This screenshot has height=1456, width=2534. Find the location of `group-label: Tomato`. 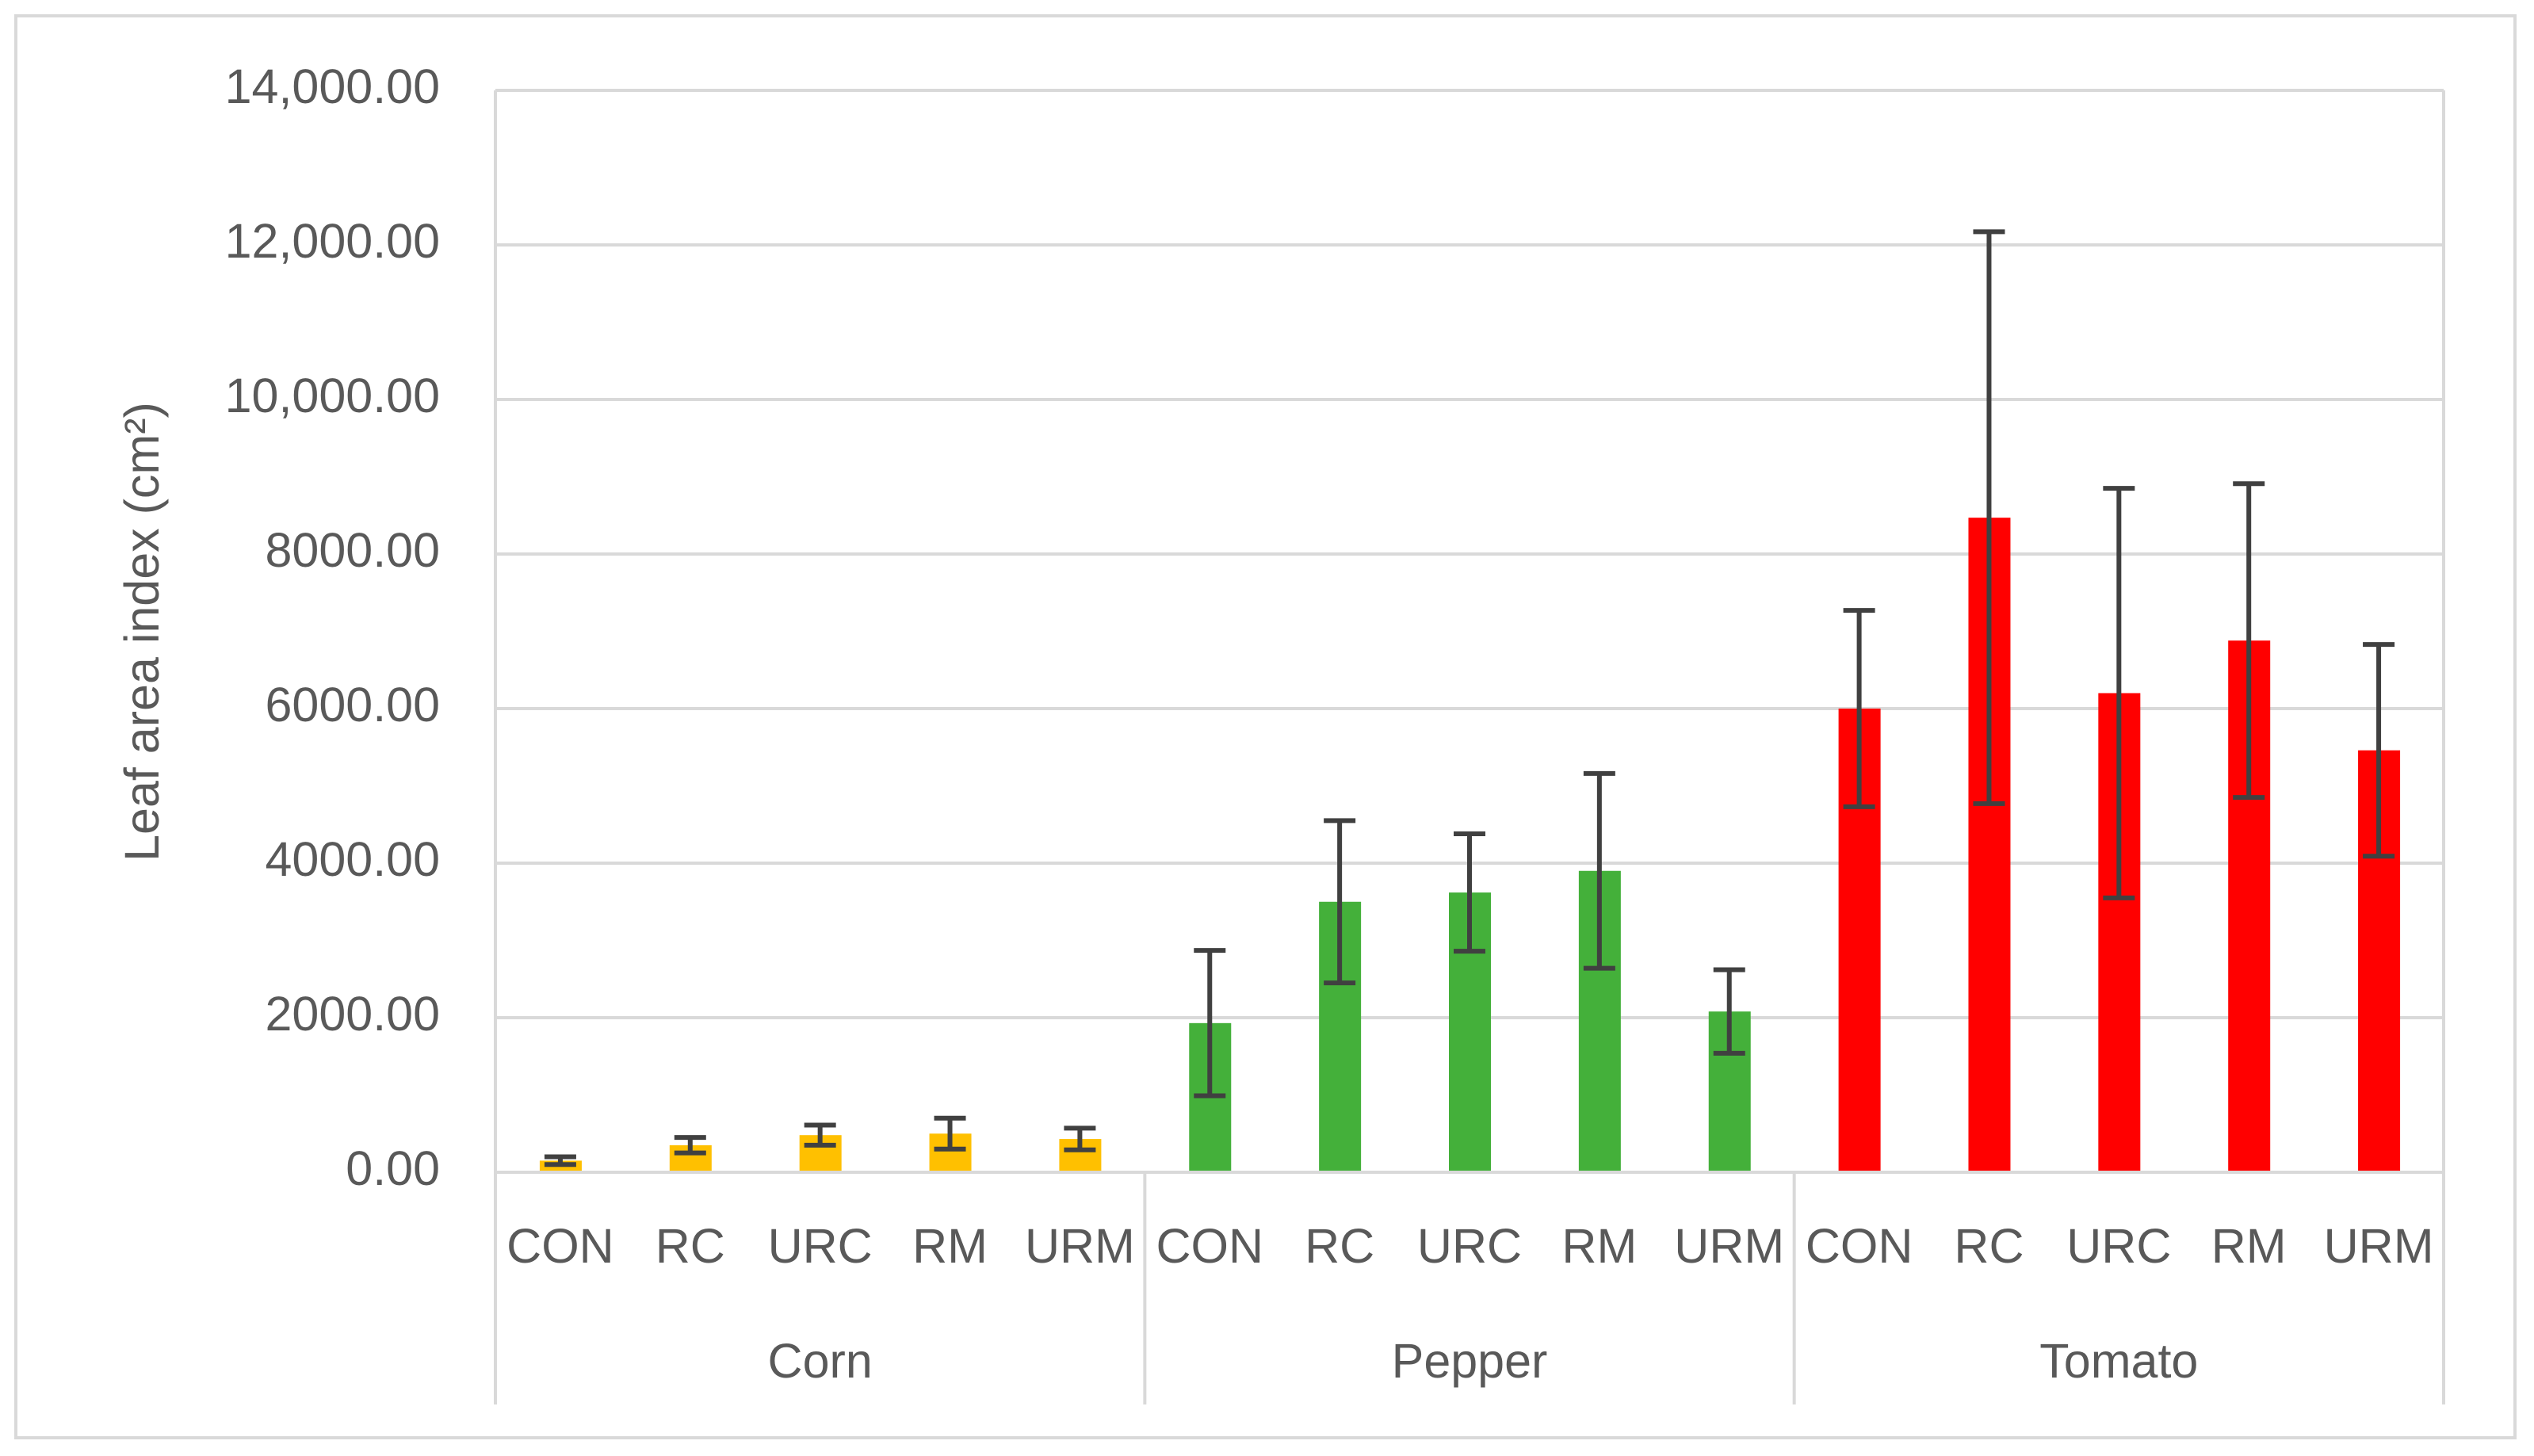

group-label: Tomato is located at coordinates (2118, 1361).